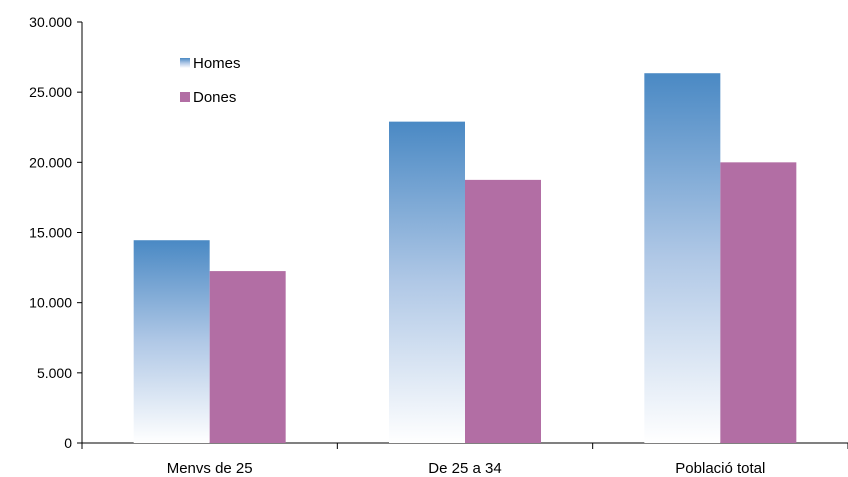 This screenshot has height=477, width=848. I want to click on x-tick-label: Menvs de 25, so click(210, 468).